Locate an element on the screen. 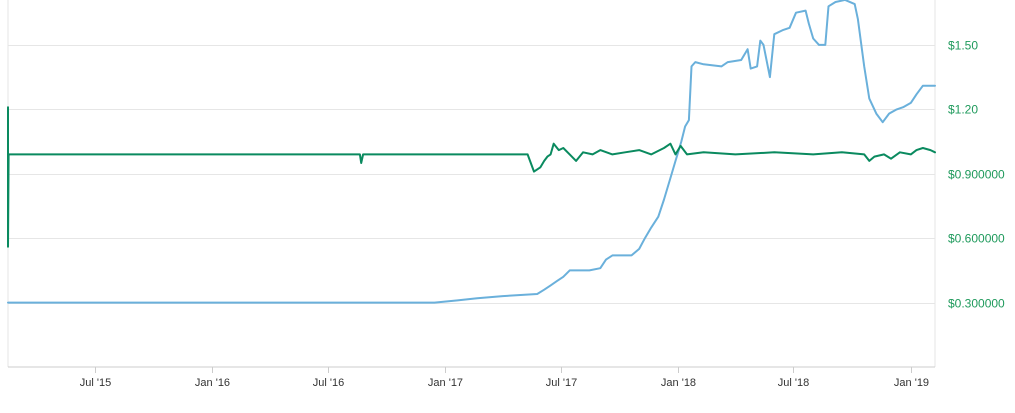 This screenshot has height=413, width=1015. y-tick-label: $1.20 is located at coordinates (963, 110).